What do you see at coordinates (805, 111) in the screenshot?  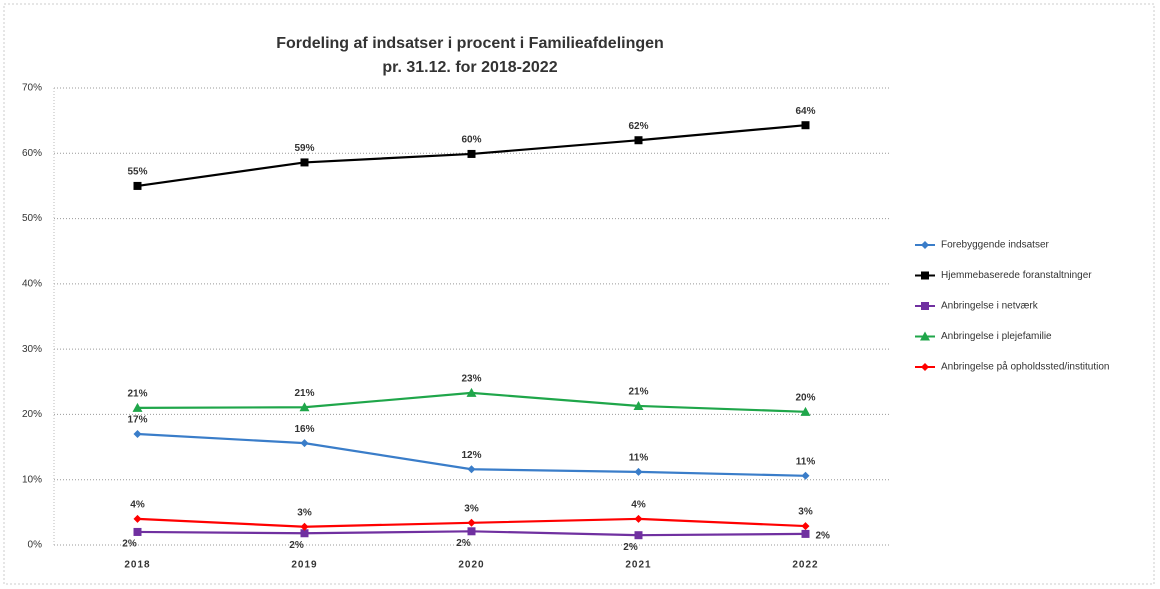 I see `data-label: 64%` at bounding box center [805, 111].